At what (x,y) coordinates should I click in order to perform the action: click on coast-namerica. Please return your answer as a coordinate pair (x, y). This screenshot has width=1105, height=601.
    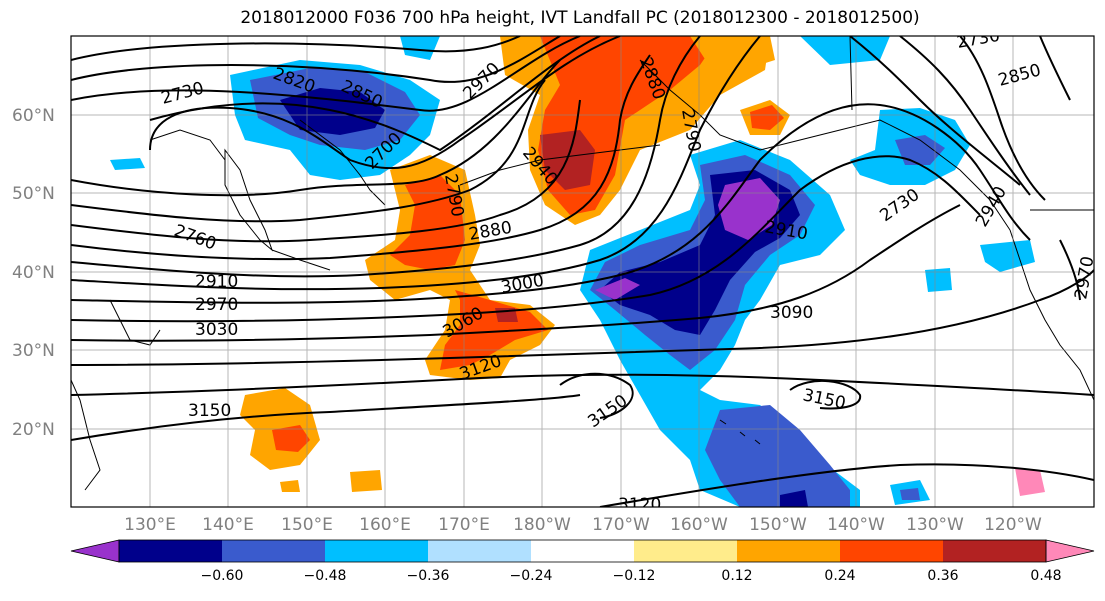
    Looking at the image, I should click on (1051, 315).